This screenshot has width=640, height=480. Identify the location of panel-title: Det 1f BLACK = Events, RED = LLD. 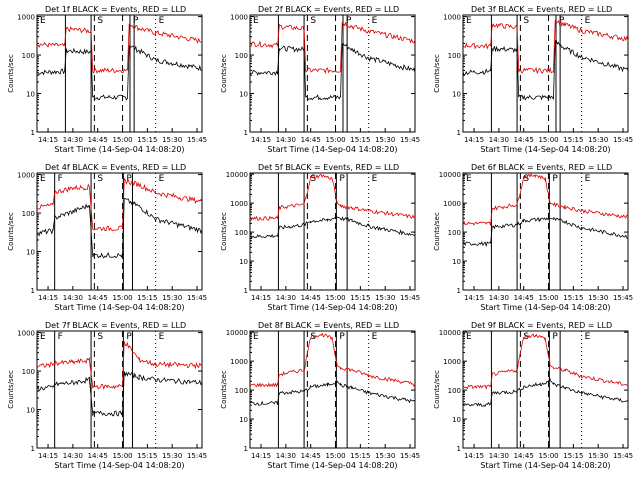
(115, 9).